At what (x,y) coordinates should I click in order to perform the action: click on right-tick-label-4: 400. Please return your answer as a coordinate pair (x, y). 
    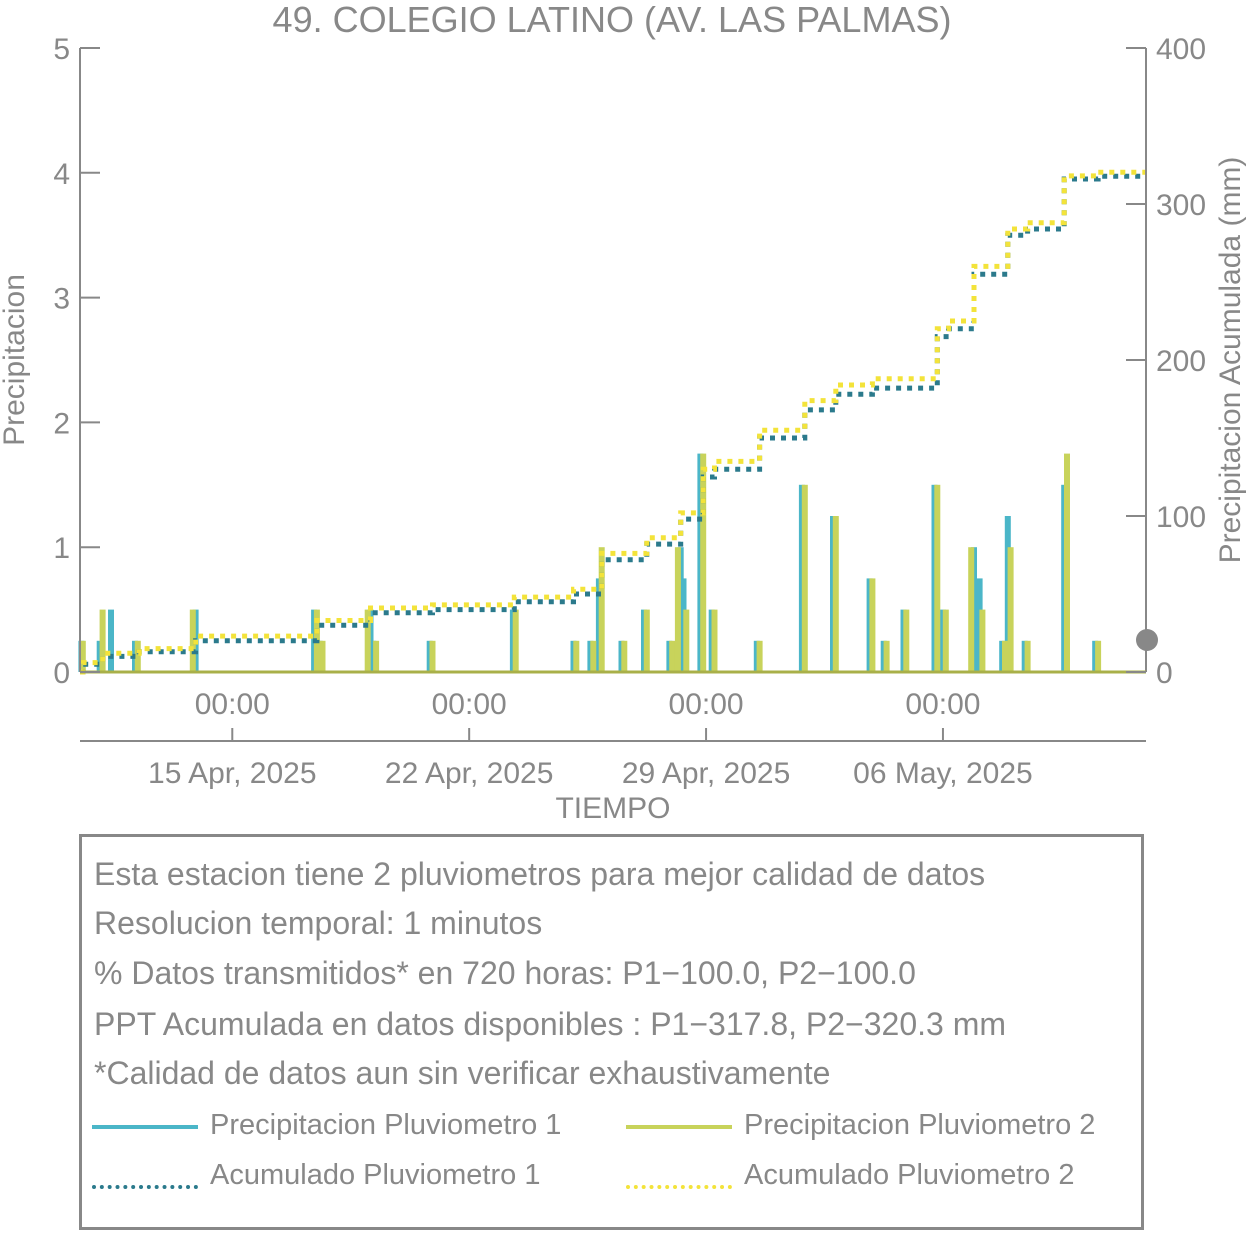
    Looking at the image, I should click on (1181, 49).